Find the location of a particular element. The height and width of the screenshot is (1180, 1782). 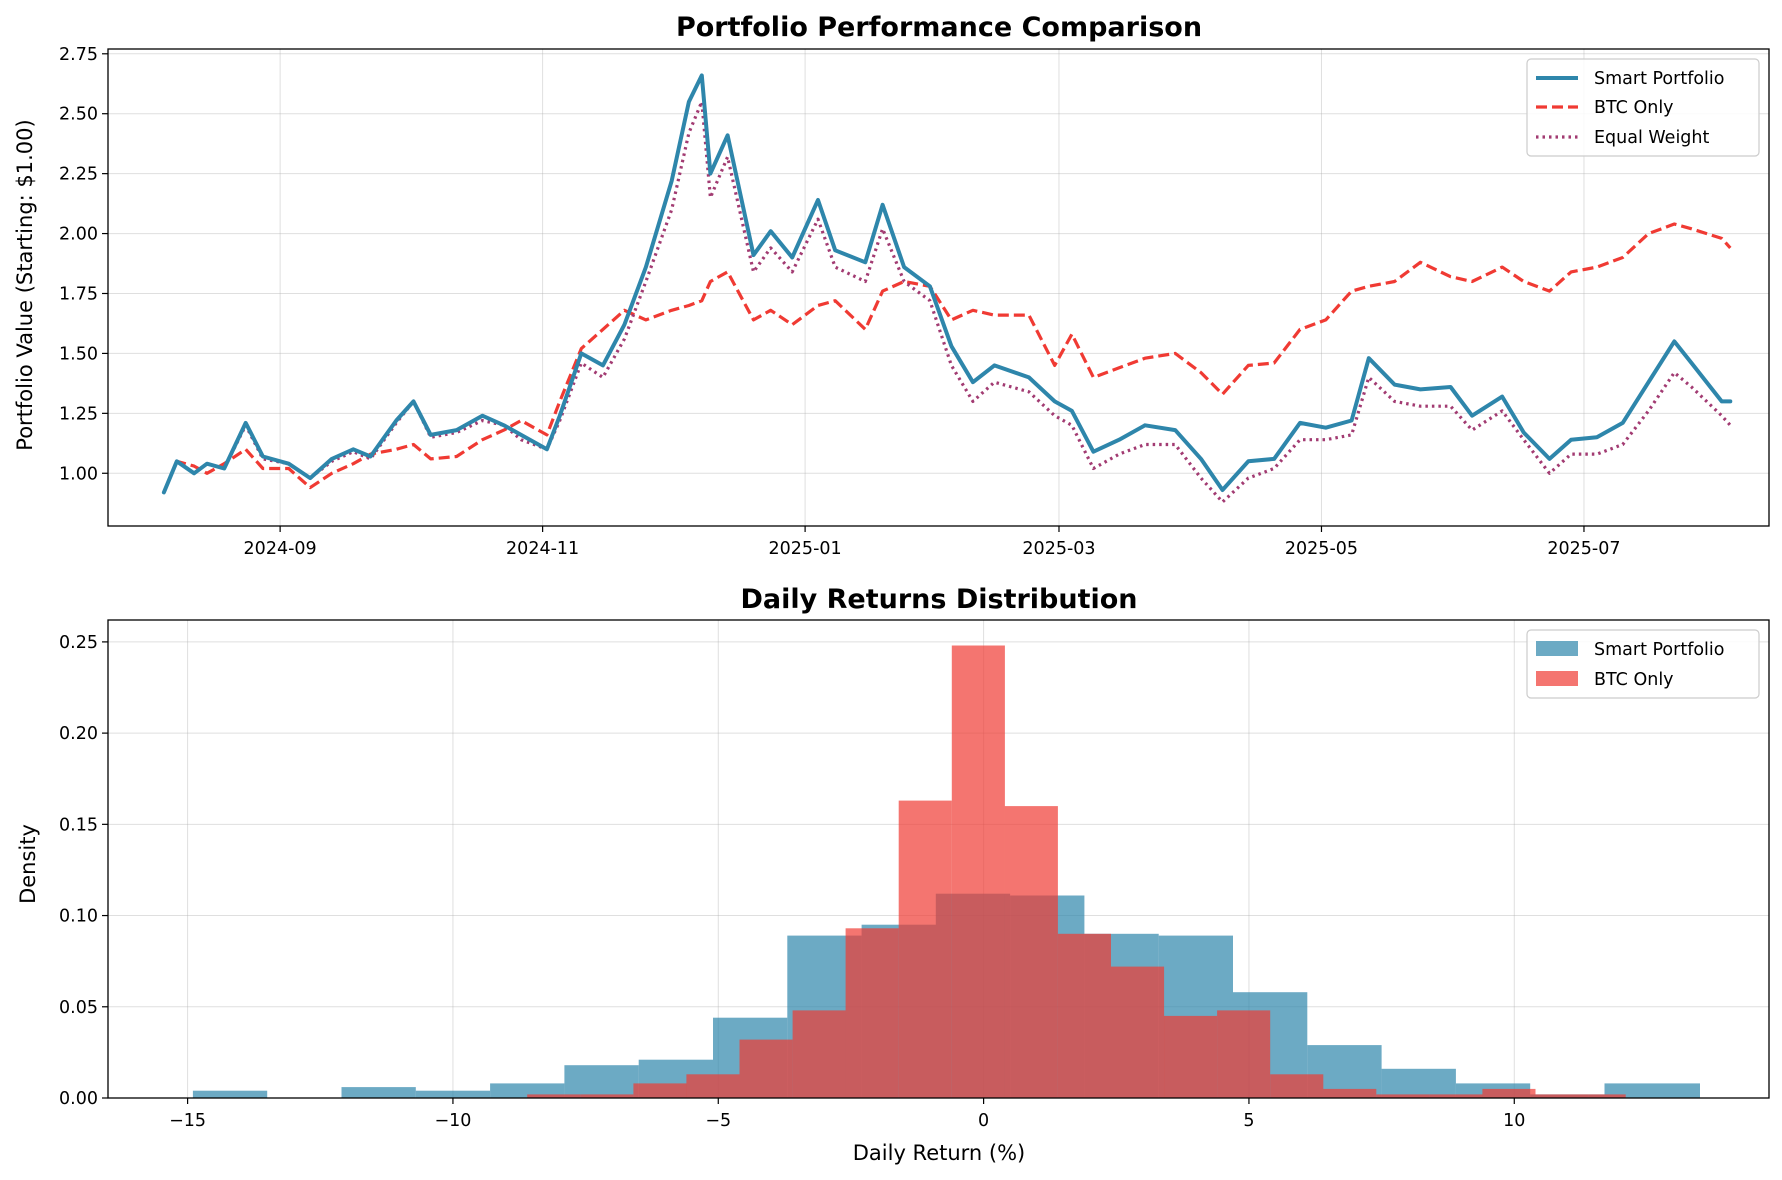

x-tick-label: −15 is located at coordinates (187, 1121).